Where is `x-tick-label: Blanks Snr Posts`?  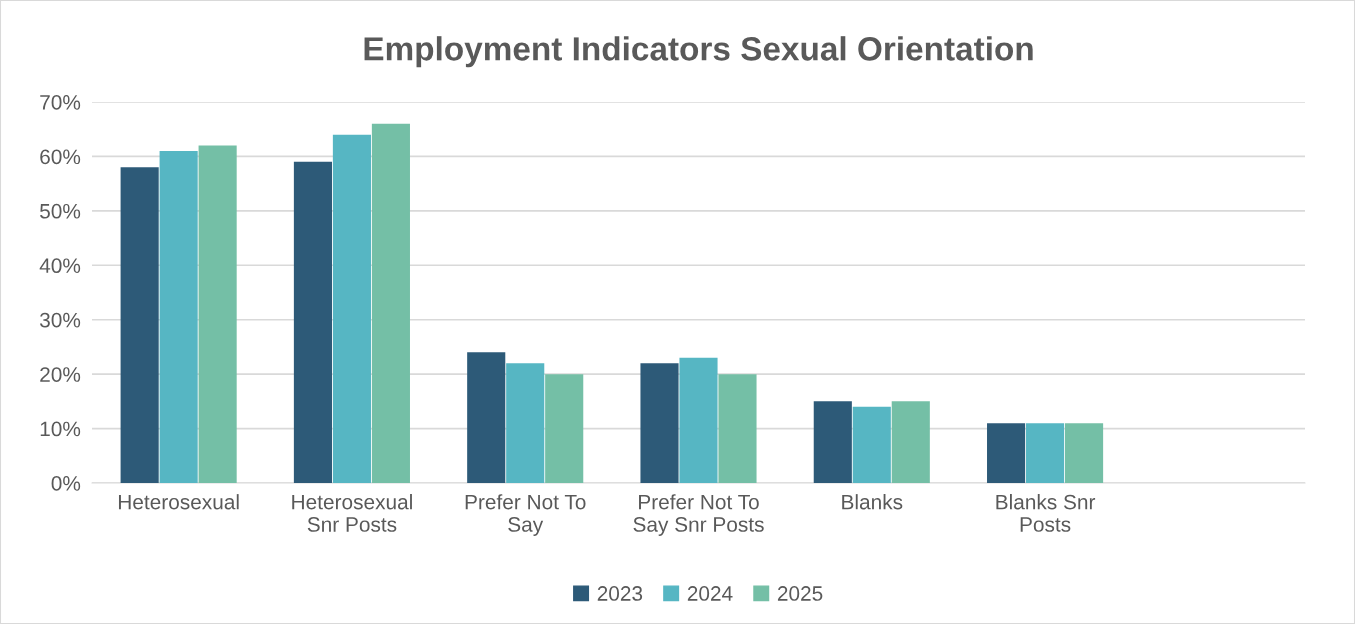 x-tick-label: Blanks Snr Posts is located at coordinates (1046, 513).